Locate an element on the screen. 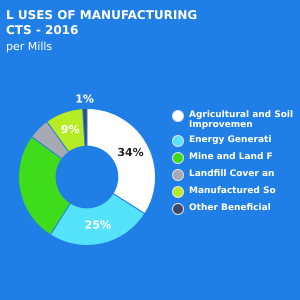  legend-label: Energy Generati is located at coordinates (230, 140).